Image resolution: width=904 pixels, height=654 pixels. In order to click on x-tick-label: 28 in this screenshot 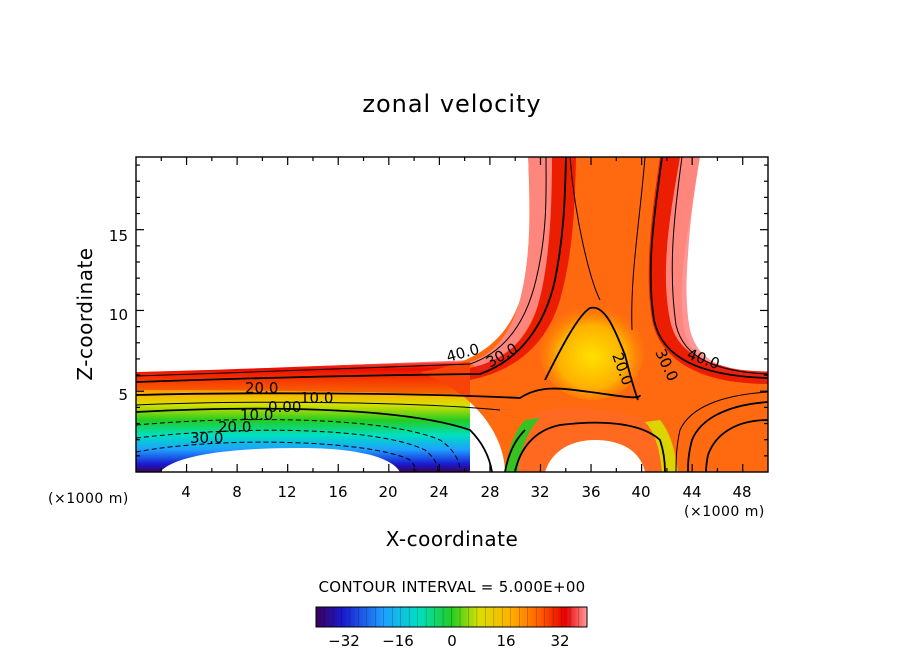, I will do `click(489, 492)`.